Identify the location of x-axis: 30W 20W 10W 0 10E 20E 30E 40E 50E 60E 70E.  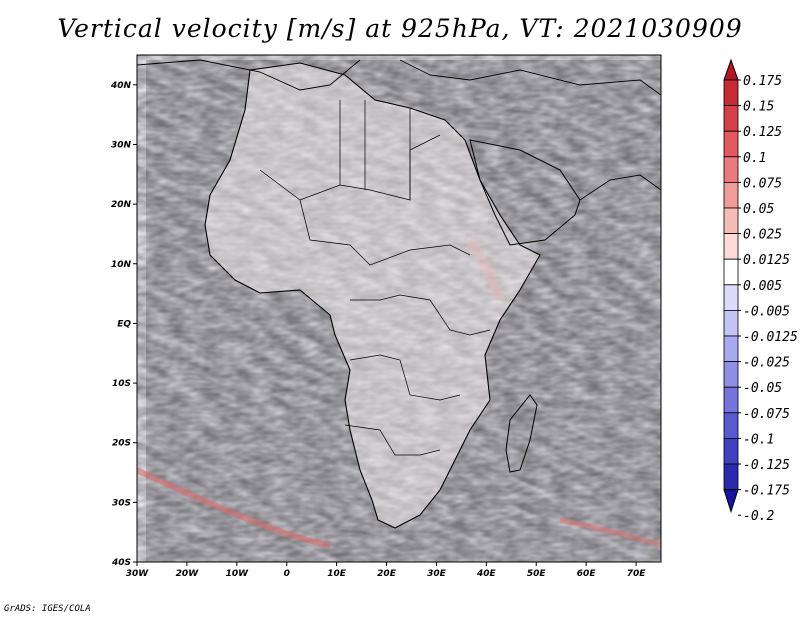
(386, 570).